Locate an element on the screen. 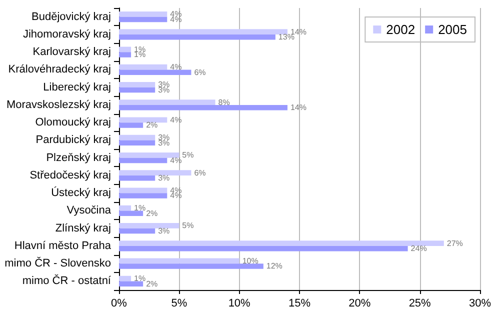 This screenshot has height=324, width=500. y-tick-label: Budějovický kraj is located at coordinates (71, 16).